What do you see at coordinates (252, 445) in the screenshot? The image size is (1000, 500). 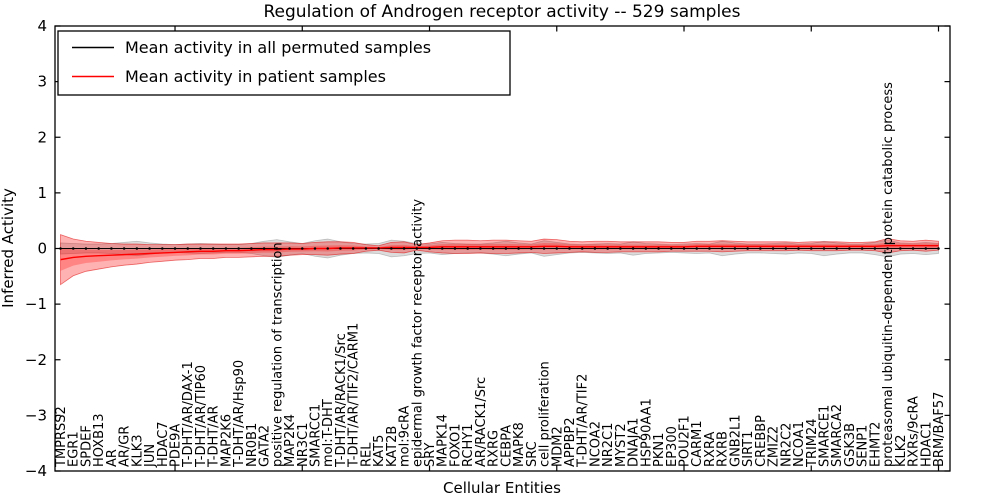 I see `x-category-label: NR0B1` at bounding box center [252, 445].